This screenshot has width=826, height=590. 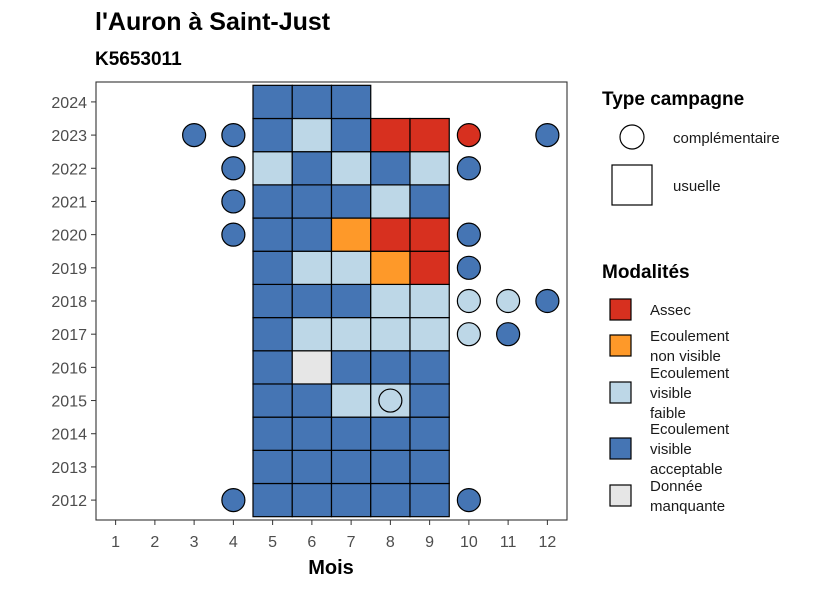 I want to click on x-tick-label-7: 7, so click(x=351, y=542).